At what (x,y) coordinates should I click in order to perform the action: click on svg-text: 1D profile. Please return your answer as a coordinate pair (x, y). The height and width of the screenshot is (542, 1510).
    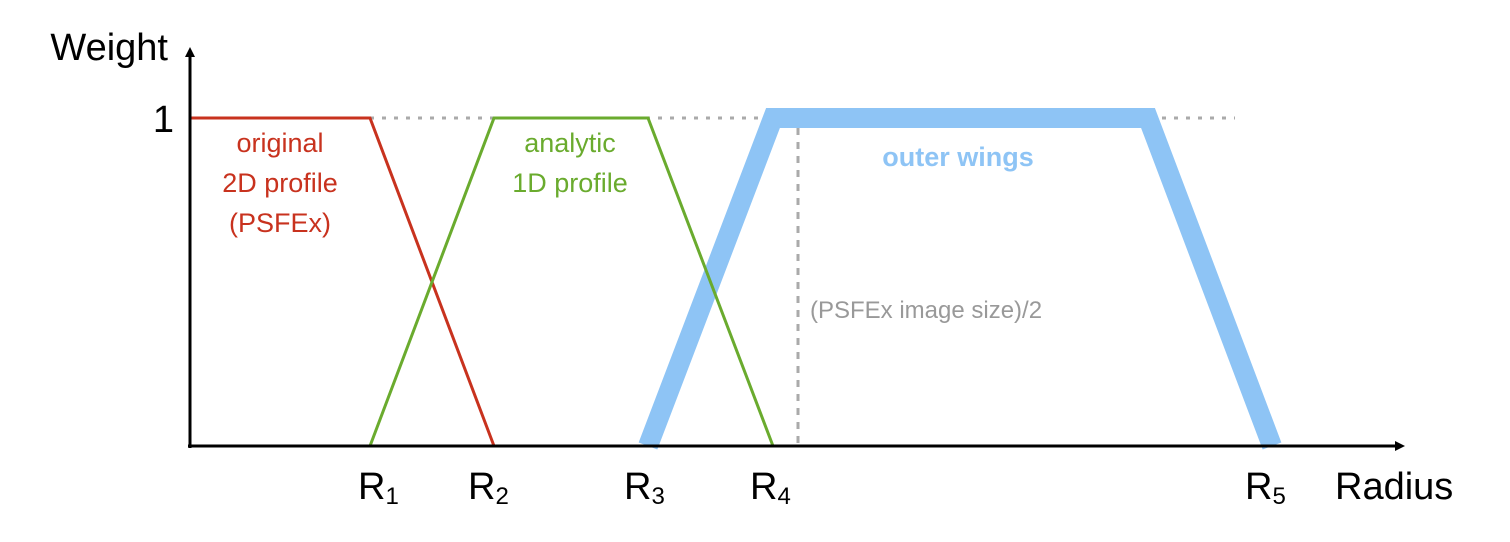
    Looking at the image, I should click on (570, 183).